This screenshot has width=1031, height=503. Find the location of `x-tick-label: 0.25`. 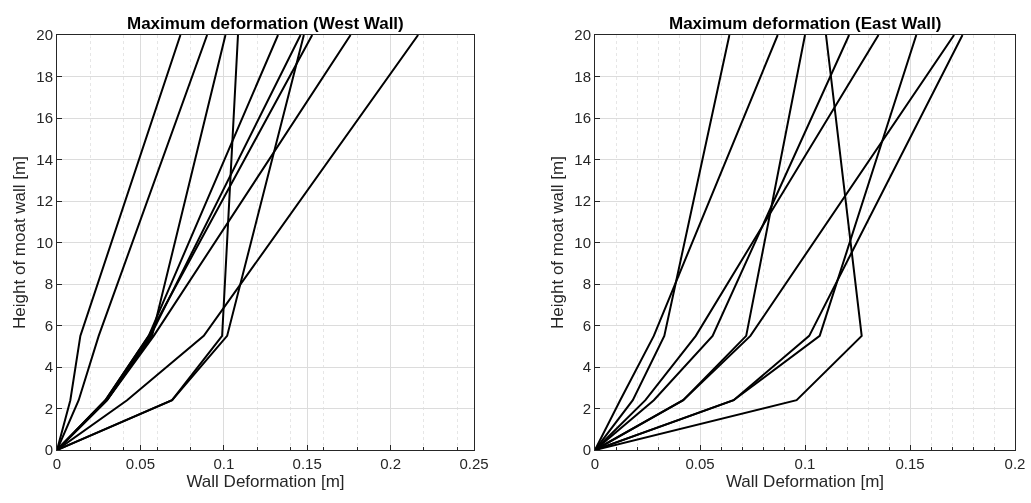

x-tick-label: 0.25 is located at coordinates (474, 463).